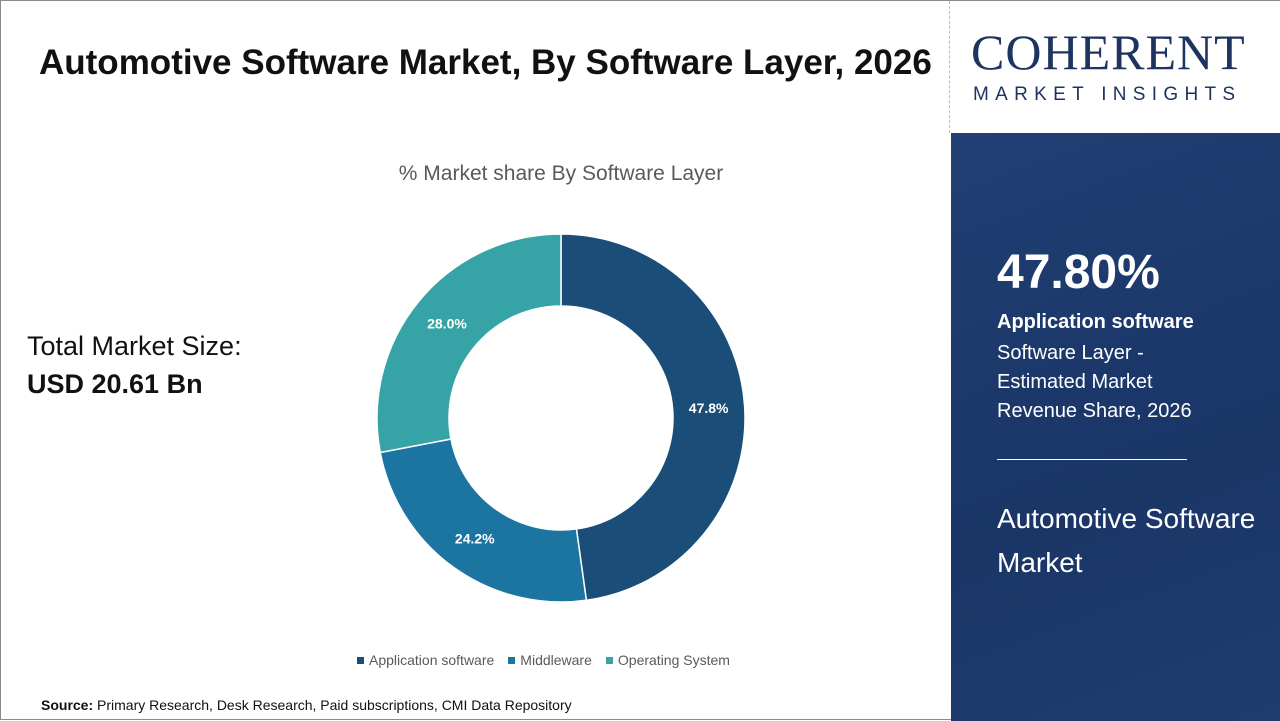 This screenshot has height=721, width=1280. What do you see at coordinates (673, 660) in the screenshot?
I see `legend-label: Operating System` at bounding box center [673, 660].